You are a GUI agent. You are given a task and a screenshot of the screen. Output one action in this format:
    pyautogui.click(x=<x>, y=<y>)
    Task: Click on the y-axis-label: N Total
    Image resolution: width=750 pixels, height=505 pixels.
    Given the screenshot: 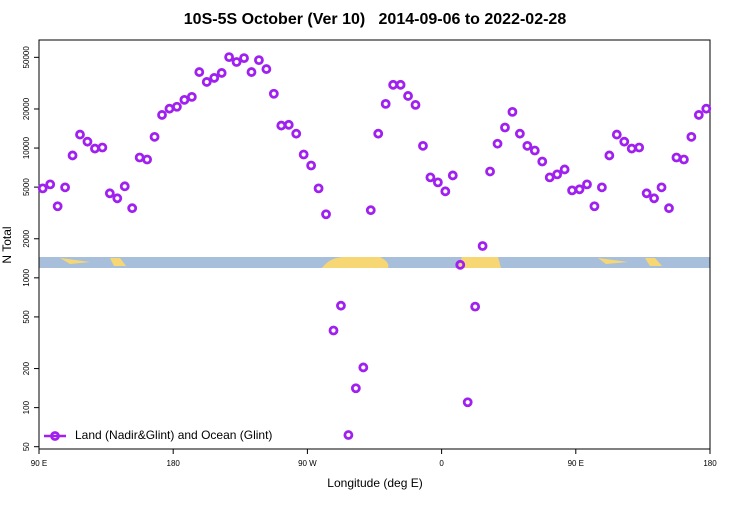 What is the action you would take?
    pyautogui.click(x=7, y=244)
    